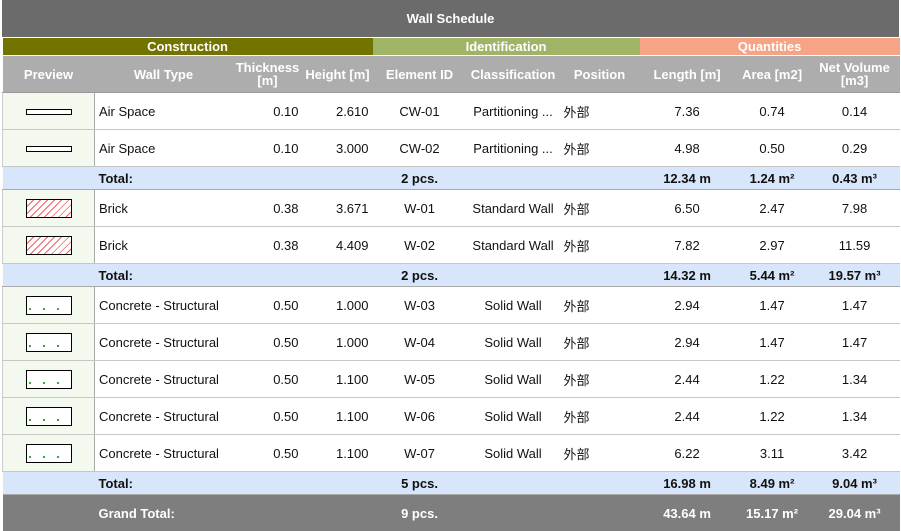 This screenshot has height=531, width=901. Describe the element at coordinates (513, 74) in the screenshot. I see `column-header-classification: Classification` at that location.